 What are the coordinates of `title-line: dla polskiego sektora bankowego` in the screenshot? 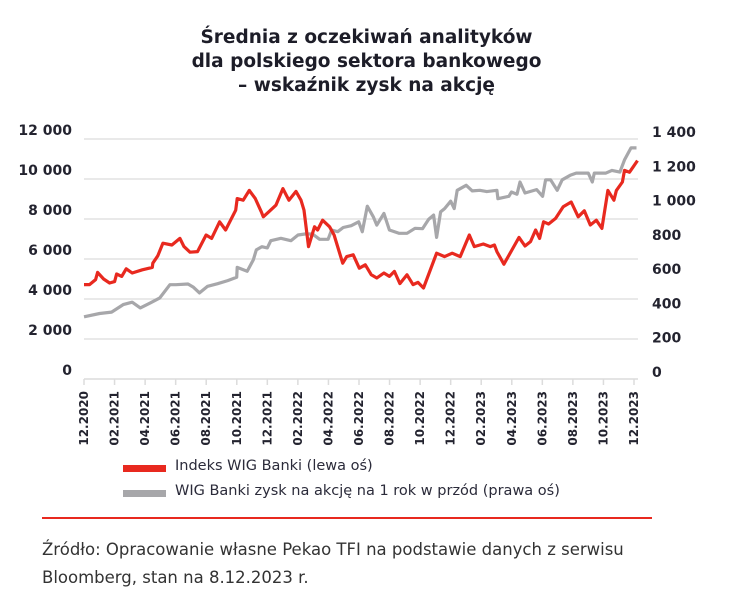 It's located at (366, 61).